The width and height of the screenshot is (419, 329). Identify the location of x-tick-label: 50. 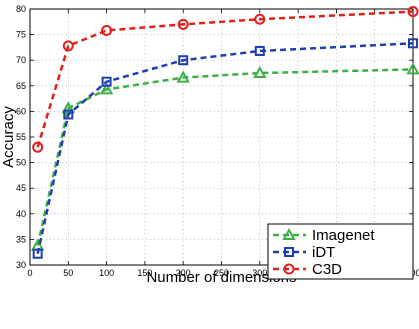
(68, 273).